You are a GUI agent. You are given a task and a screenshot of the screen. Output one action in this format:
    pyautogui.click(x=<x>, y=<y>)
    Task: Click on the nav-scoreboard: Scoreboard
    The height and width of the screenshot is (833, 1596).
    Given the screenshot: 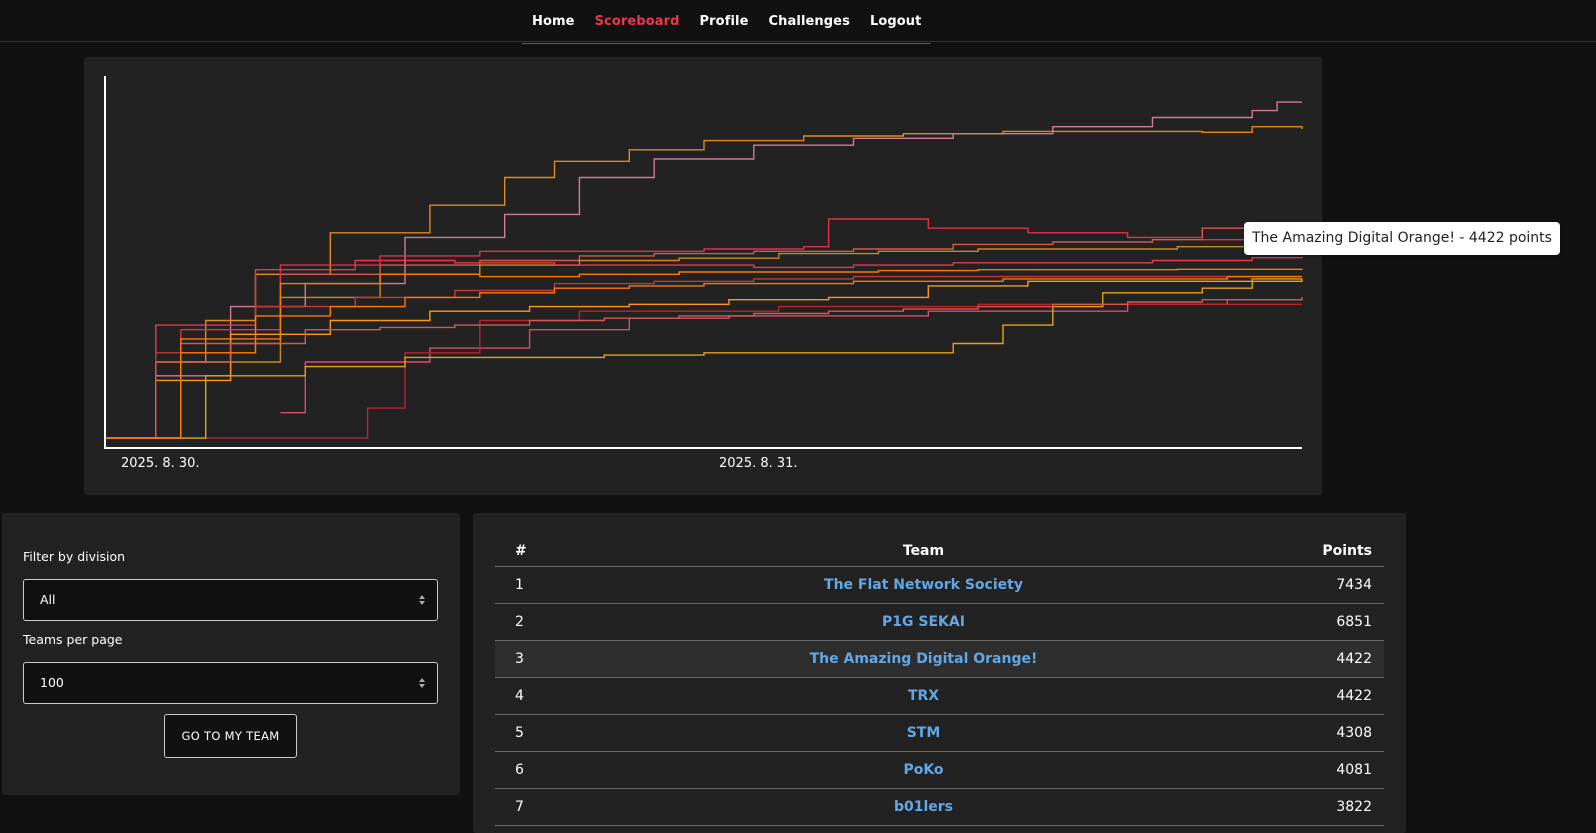 What is the action you would take?
    pyautogui.click(x=637, y=21)
    